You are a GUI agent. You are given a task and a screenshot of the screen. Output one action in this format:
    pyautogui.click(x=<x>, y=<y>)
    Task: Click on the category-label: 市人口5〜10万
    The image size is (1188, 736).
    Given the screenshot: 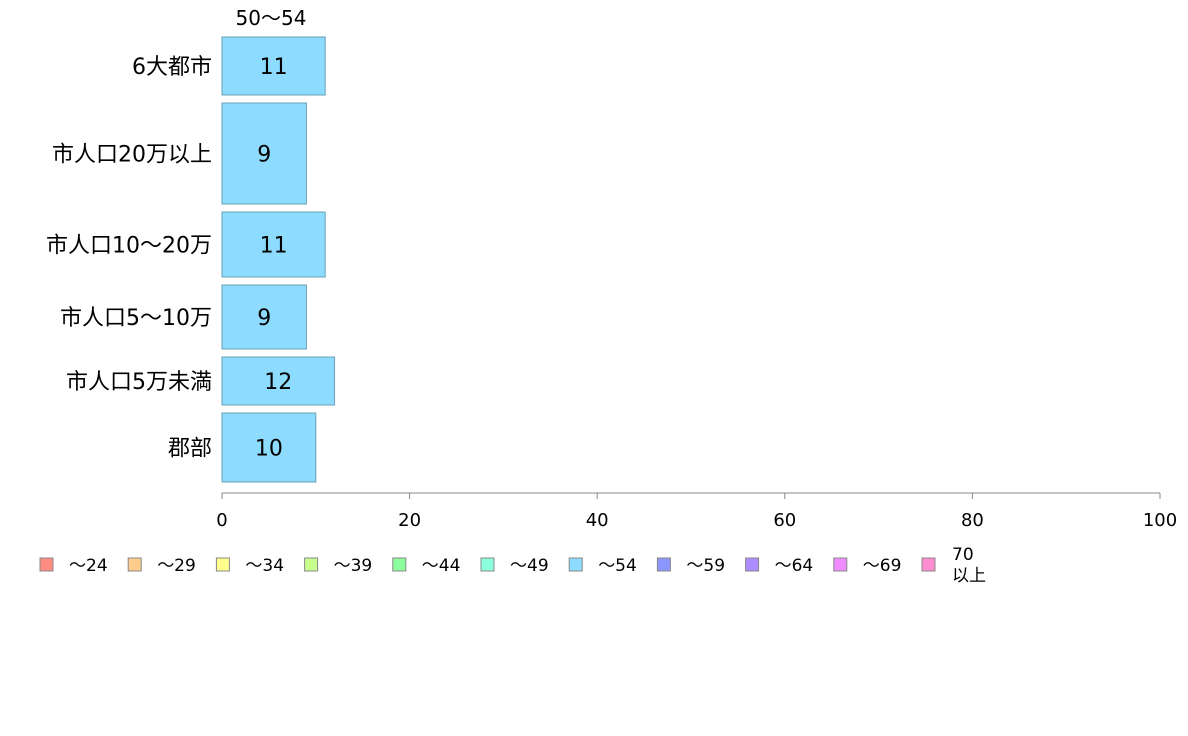 What is the action you would take?
    pyautogui.click(x=136, y=318)
    